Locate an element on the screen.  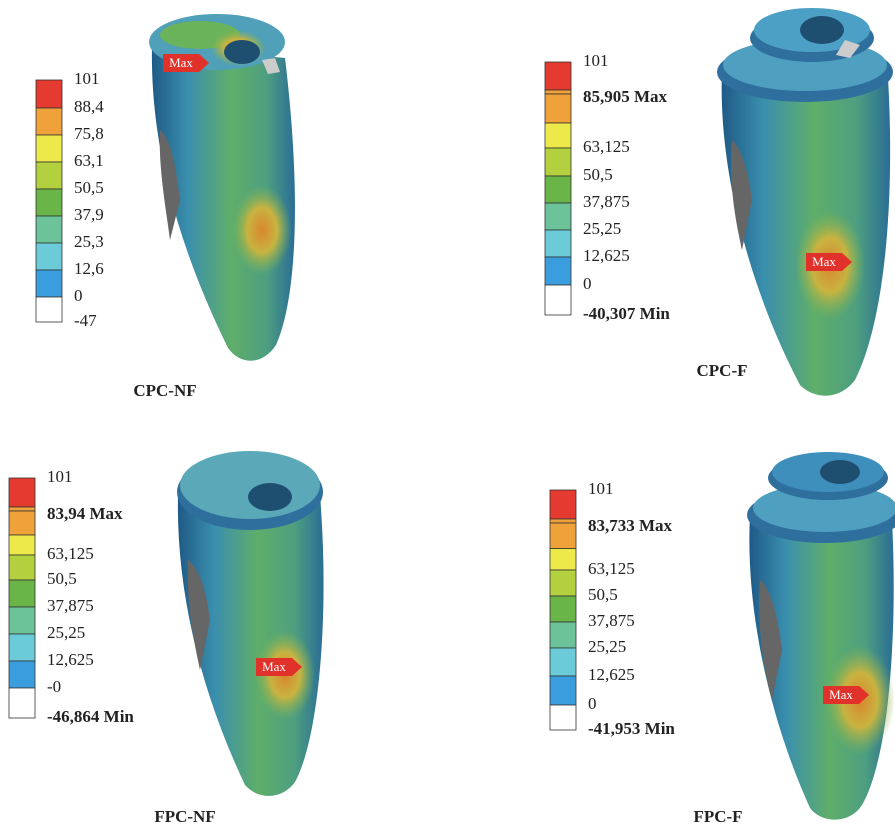
legend-label: -40,307 Min is located at coordinates (626, 313).